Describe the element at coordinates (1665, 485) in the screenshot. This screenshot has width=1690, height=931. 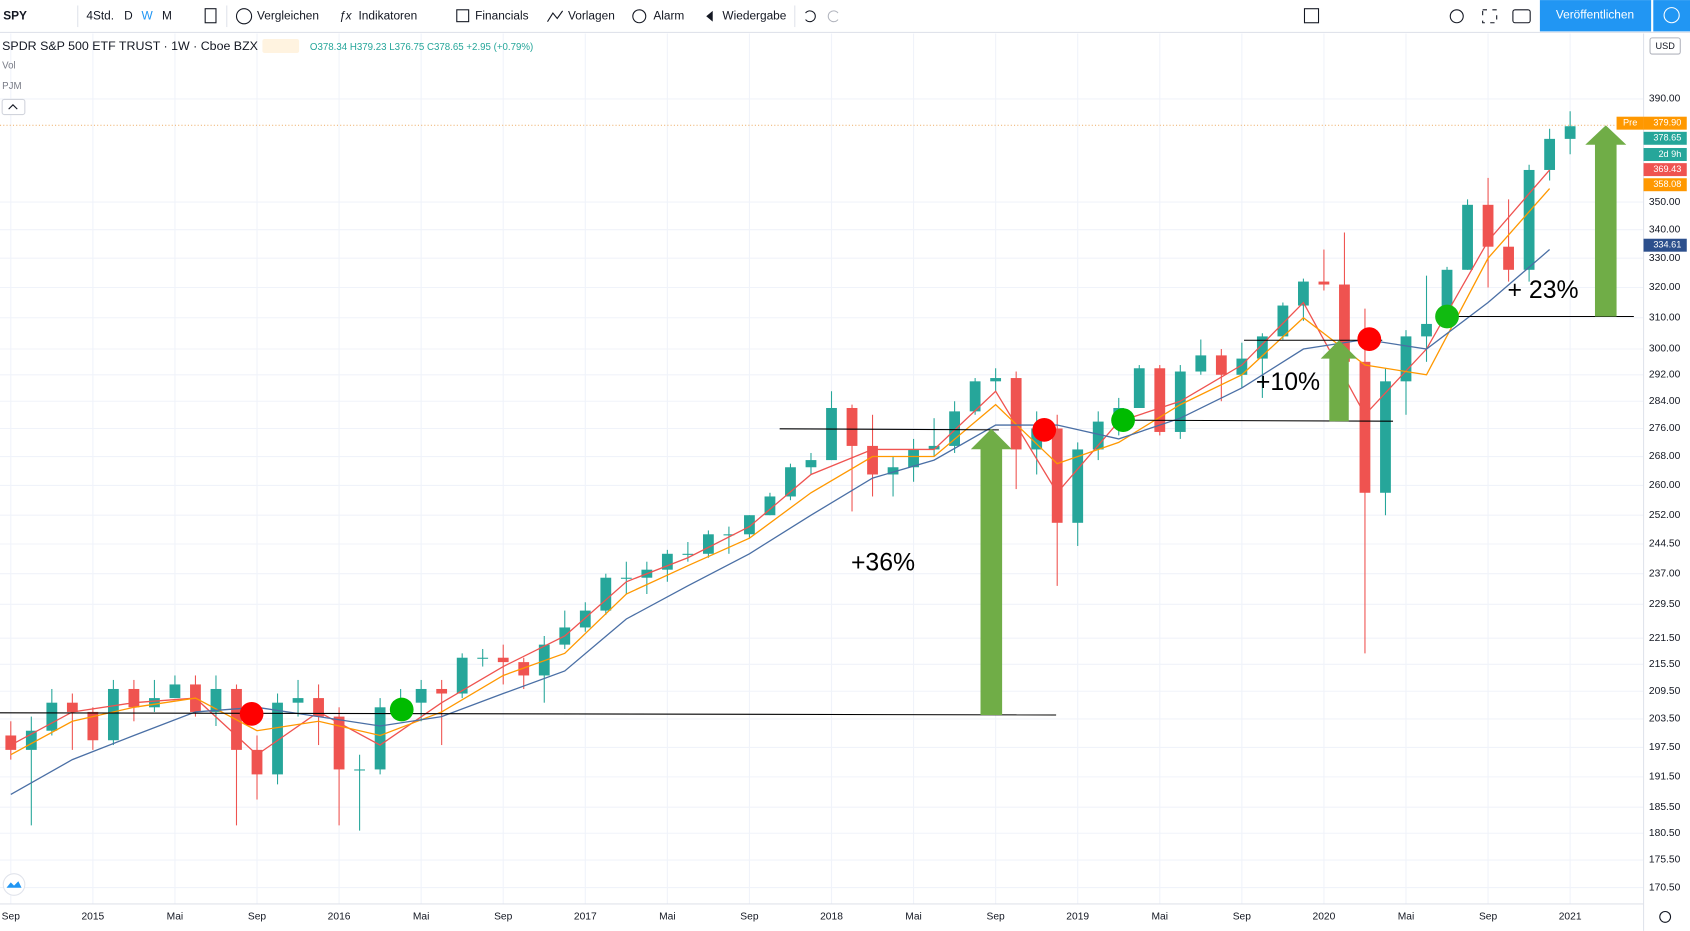
I see `y-tick-label: 260.00` at that location.